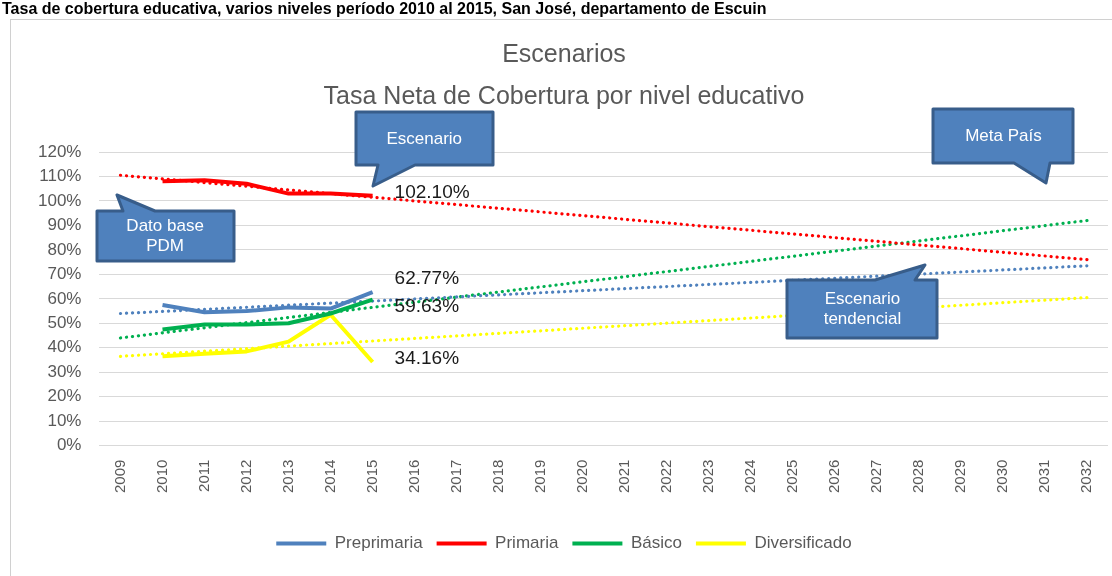 This screenshot has height=576, width=1112. Describe the element at coordinates (60, 200) in the screenshot. I see `y-tick-label: 100%` at that location.